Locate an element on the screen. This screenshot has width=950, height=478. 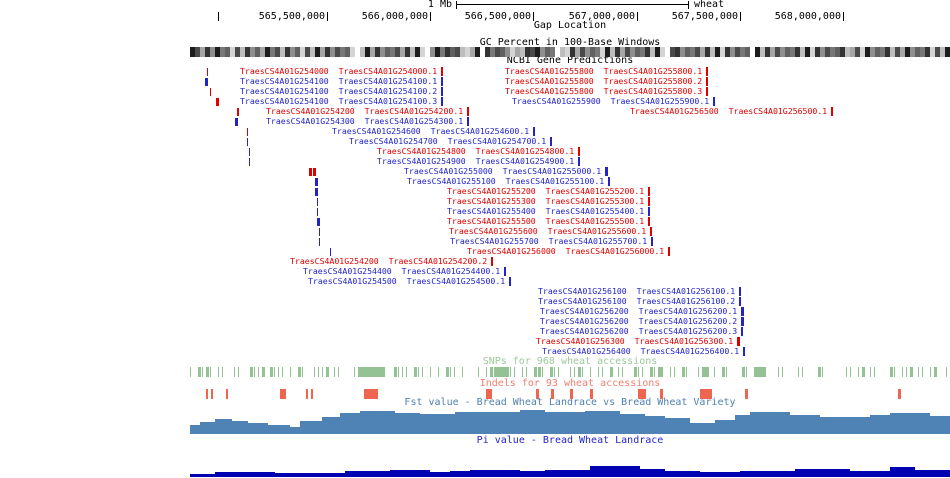
gene-track-title: NCBI Gene Predictions is located at coordinates (570, 60).